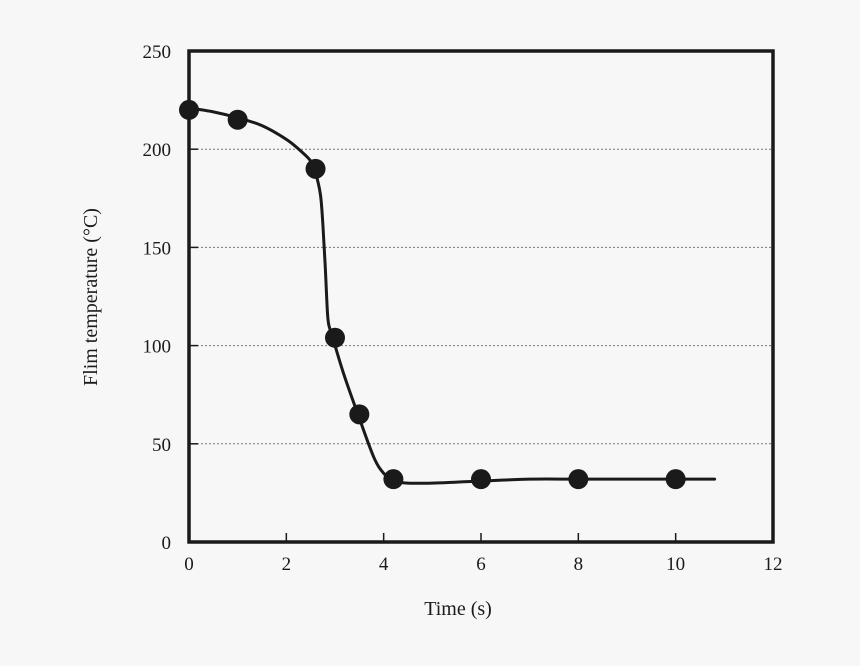 The height and width of the screenshot is (666, 860). I want to click on x-tick-label-8: 8, so click(579, 564).